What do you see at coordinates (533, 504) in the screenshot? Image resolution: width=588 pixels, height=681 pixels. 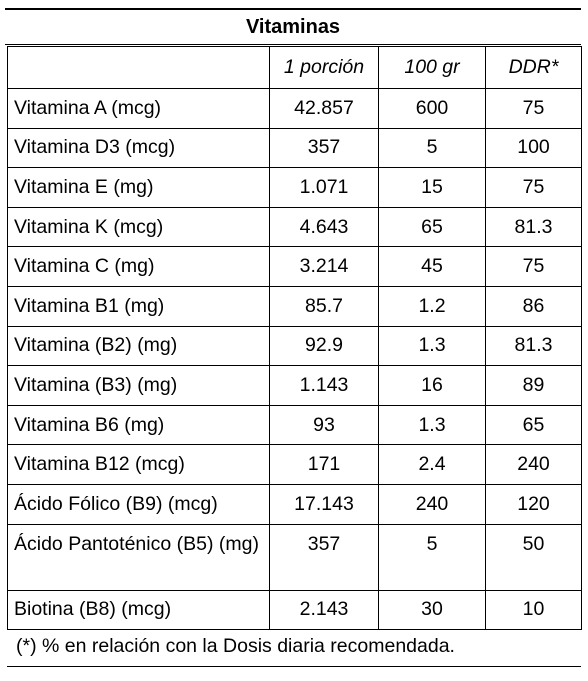 I see `row-ddr: 120` at bounding box center [533, 504].